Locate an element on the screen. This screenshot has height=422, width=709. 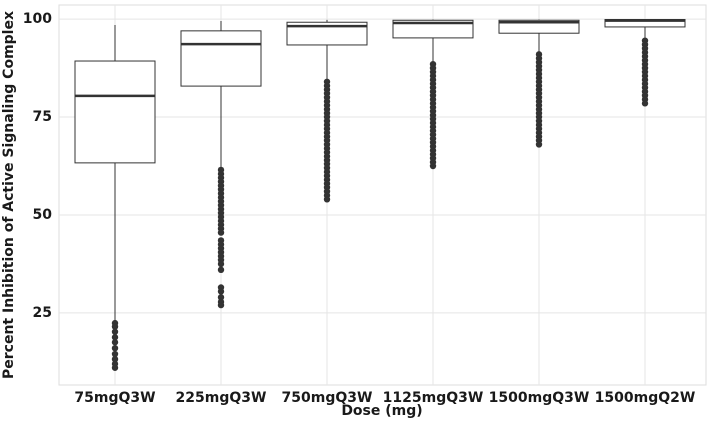
x-tick-label: 1125mgQ3W is located at coordinates (433, 398).